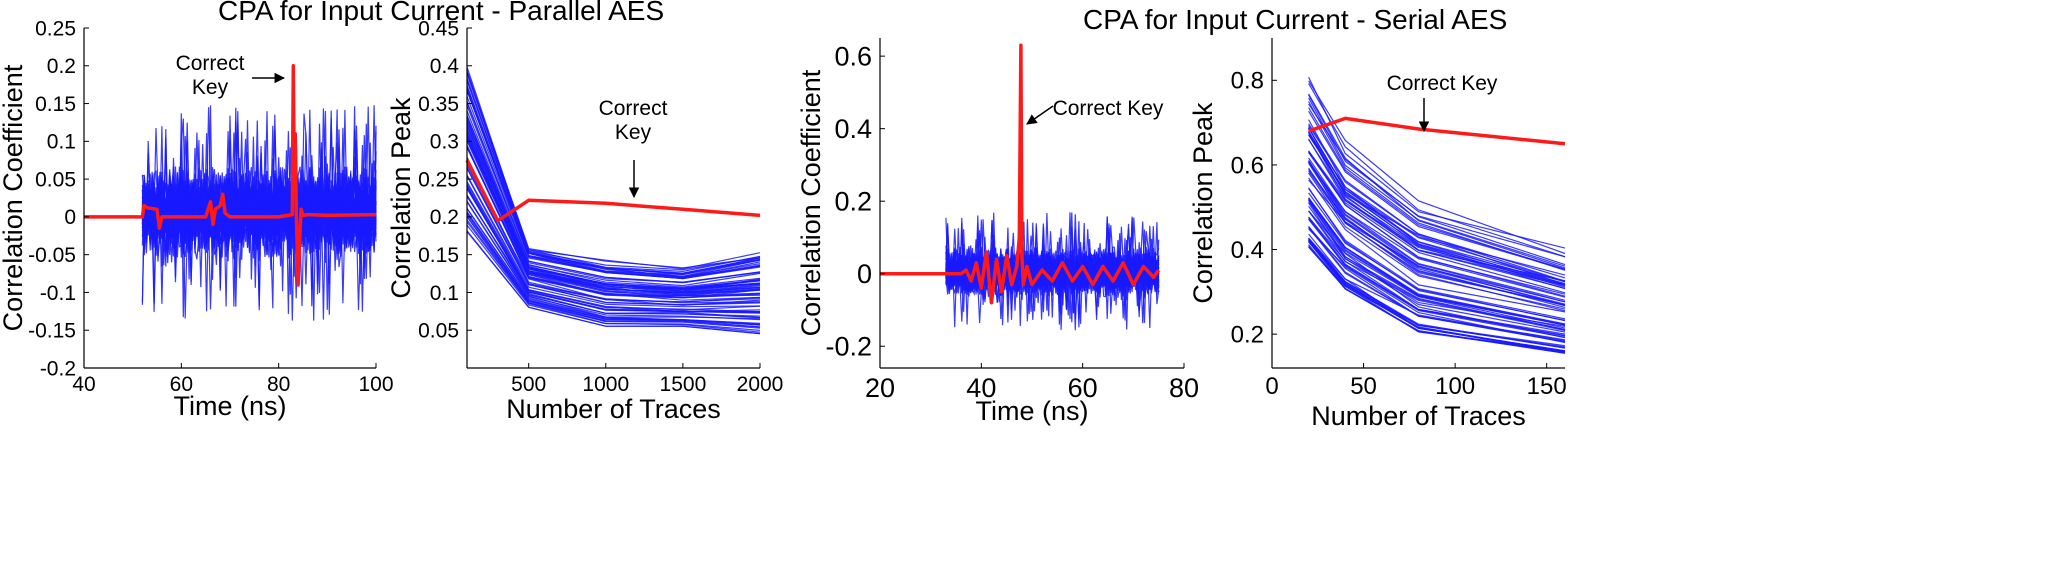 This screenshot has width=2053, height=568. Describe the element at coordinates (1547, 386) in the screenshot. I see `x-tick-label: 150` at that location.